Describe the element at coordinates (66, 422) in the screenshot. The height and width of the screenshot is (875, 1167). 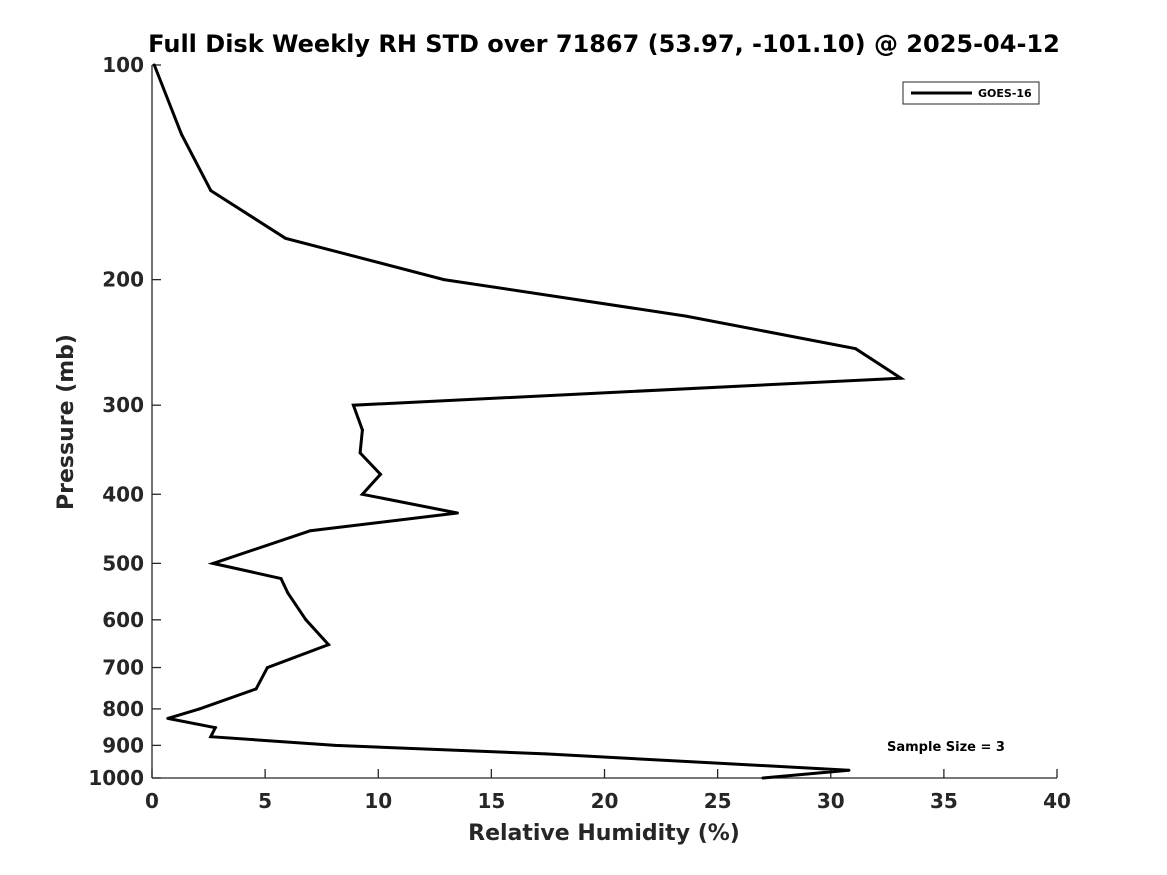
I see `y-axis-label: Pressure (mb)` at that location.